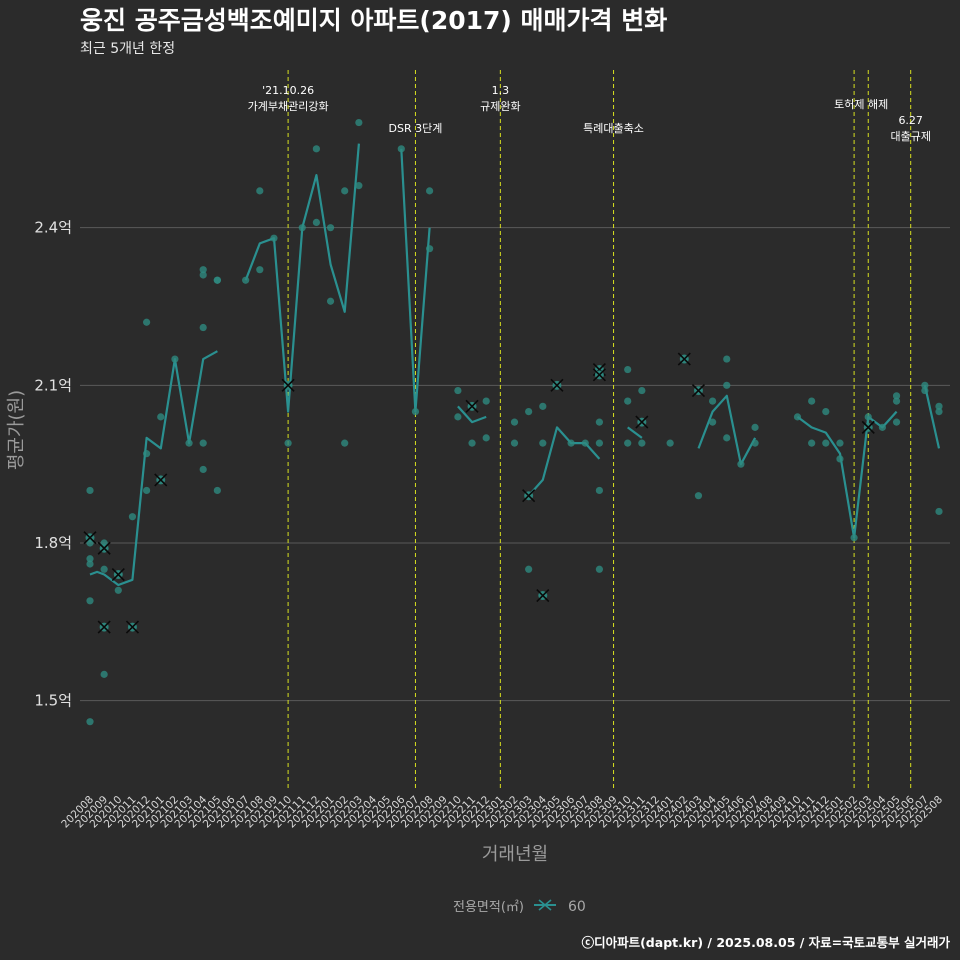 The width and height of the screenshot is (960, 960). What do you see at coordinates (910, 120) in the screenshot?
I see `event-annotation-text: 6.27` at bounding box center [910, 120].